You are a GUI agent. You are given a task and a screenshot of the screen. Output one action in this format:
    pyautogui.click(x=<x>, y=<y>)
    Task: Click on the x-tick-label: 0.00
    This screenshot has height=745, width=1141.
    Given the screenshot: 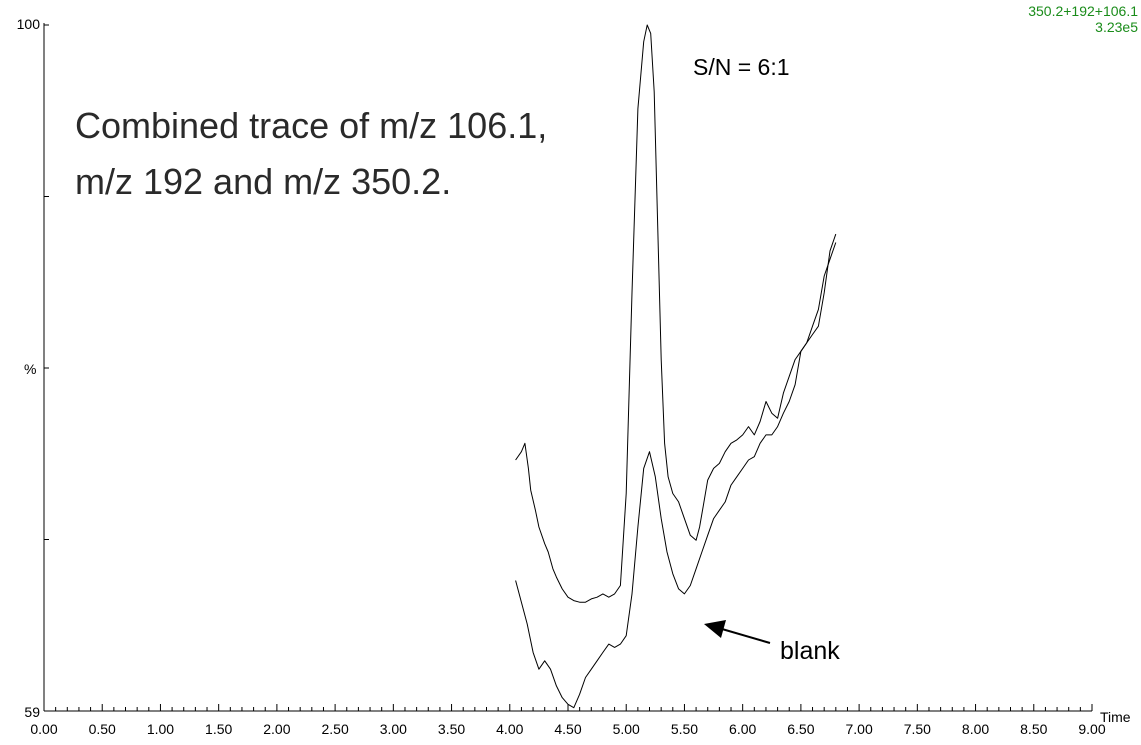 What is the action you would take?
    pyautogui.click(x=43, y=729)
    